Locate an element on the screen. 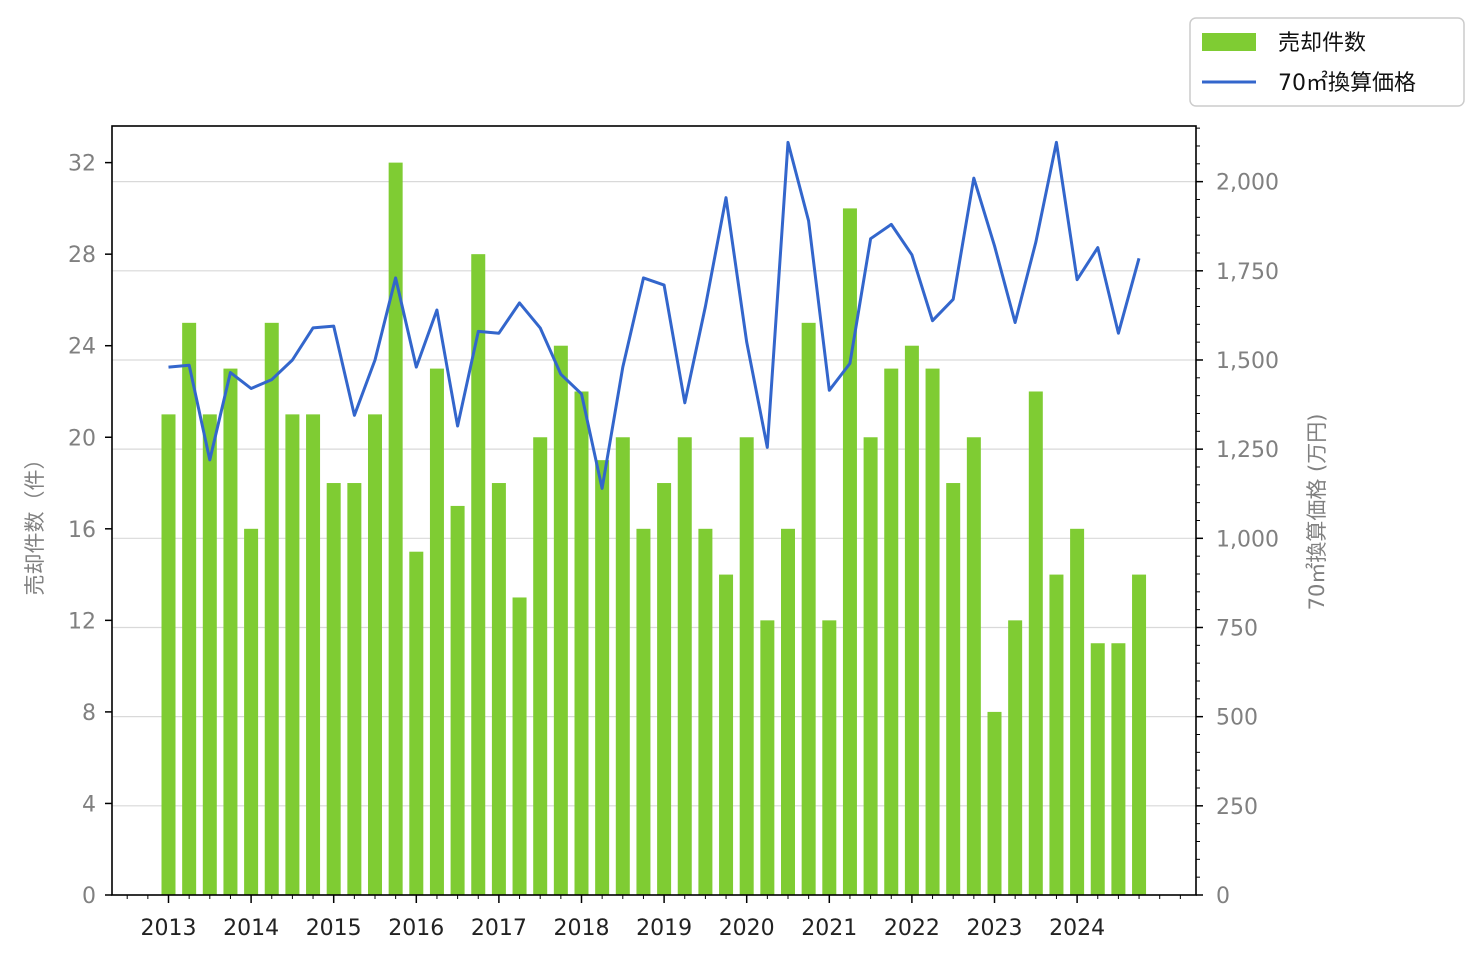 The width and height of the screenshot is (1482, 965). x-tick-label: 2013 is located at coordinates (169, 928).